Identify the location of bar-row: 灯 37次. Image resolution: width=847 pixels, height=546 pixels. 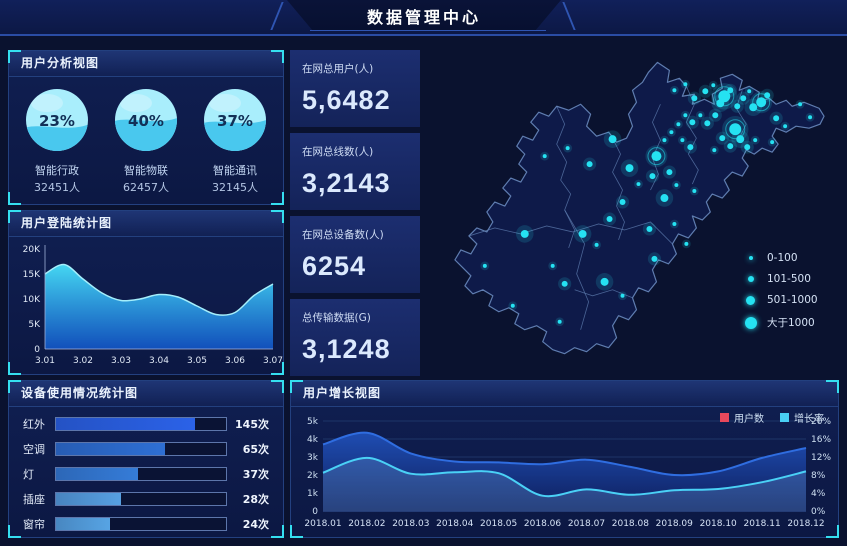
(146, 474).